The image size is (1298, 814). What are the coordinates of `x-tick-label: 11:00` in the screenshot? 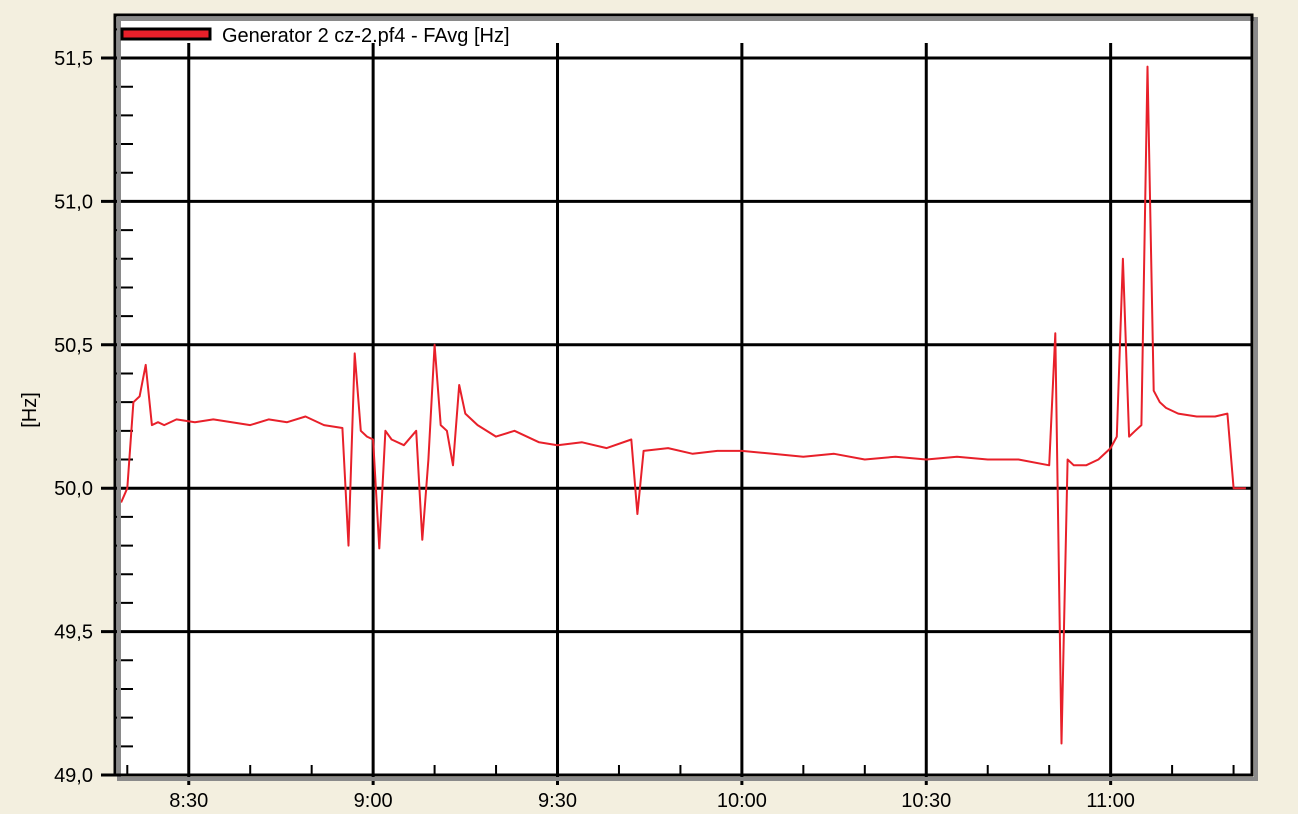 It's located at (1110, 801).